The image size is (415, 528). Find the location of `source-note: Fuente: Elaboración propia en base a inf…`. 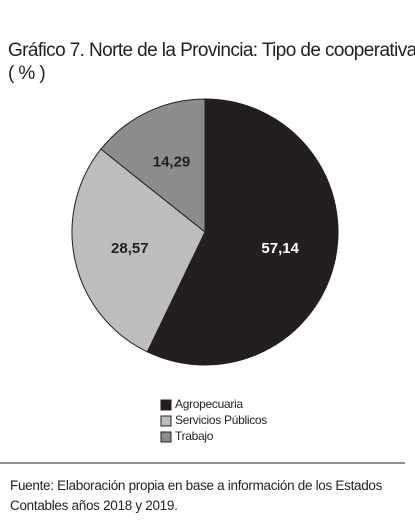

source-note: Fuente: Elaboración propia en base a inf… is located at coordinates (196, 495).